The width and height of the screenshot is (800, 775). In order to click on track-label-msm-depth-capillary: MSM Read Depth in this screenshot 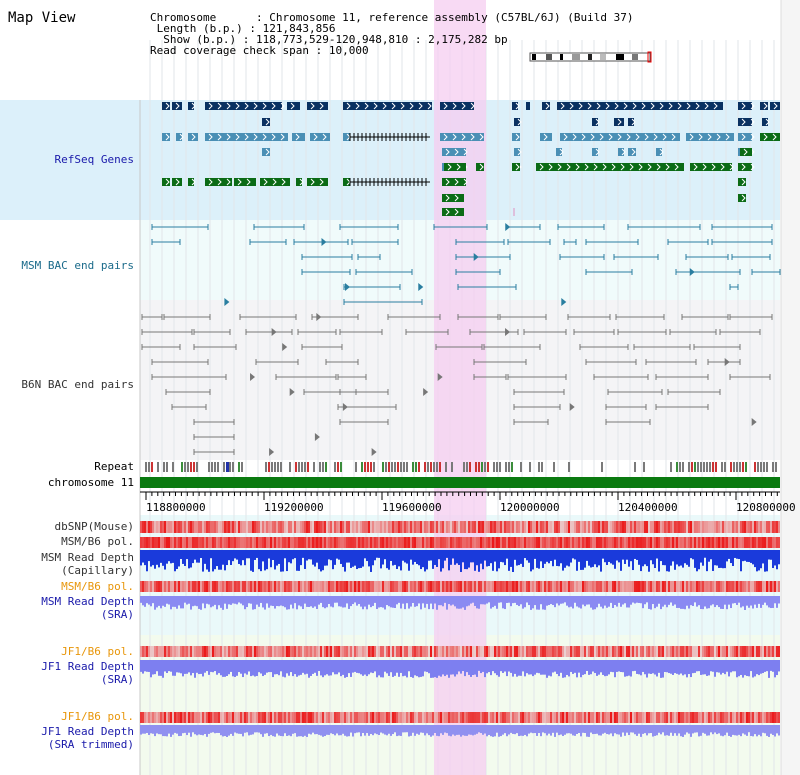, I will do `click(87, 557)`.